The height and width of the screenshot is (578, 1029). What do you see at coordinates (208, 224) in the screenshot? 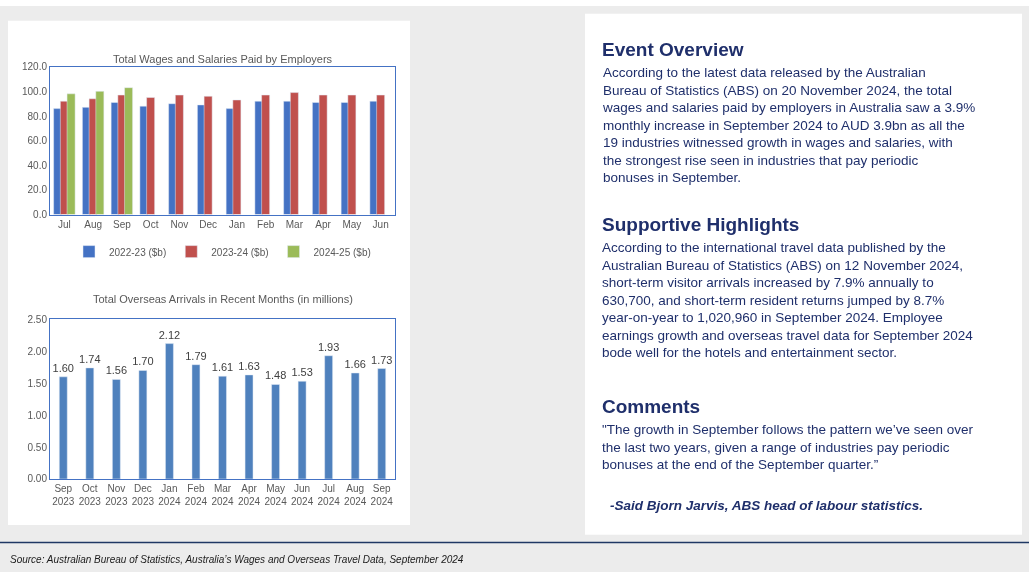
I see `x-tick-label: Dec` at bounding box center [208, 224].